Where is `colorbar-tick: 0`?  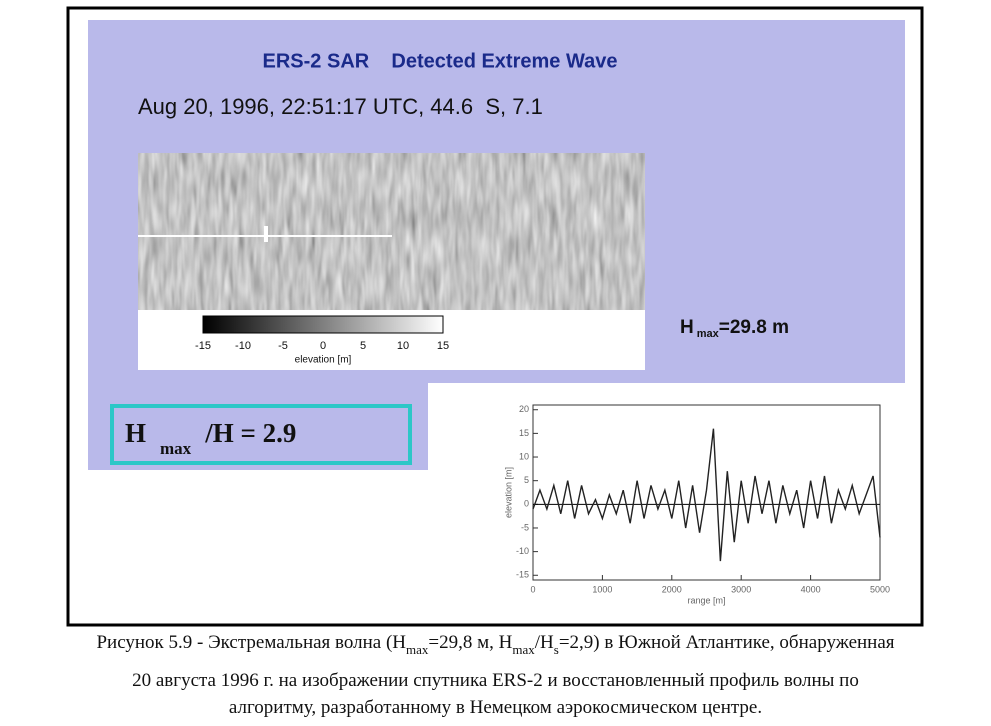 colorbar-tick: 0 is located at coordinates (323, 346).